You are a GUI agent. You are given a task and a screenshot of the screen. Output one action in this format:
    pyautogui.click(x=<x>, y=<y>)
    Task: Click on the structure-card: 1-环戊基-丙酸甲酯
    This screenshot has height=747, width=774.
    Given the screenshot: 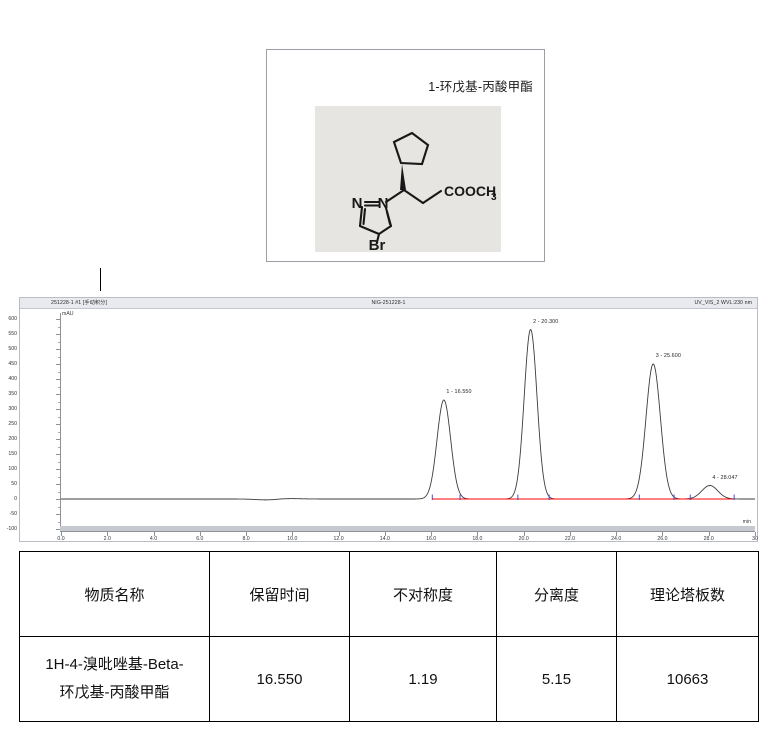 What is the action you would take?
    pyautogui.click(x=405, y=155)
    